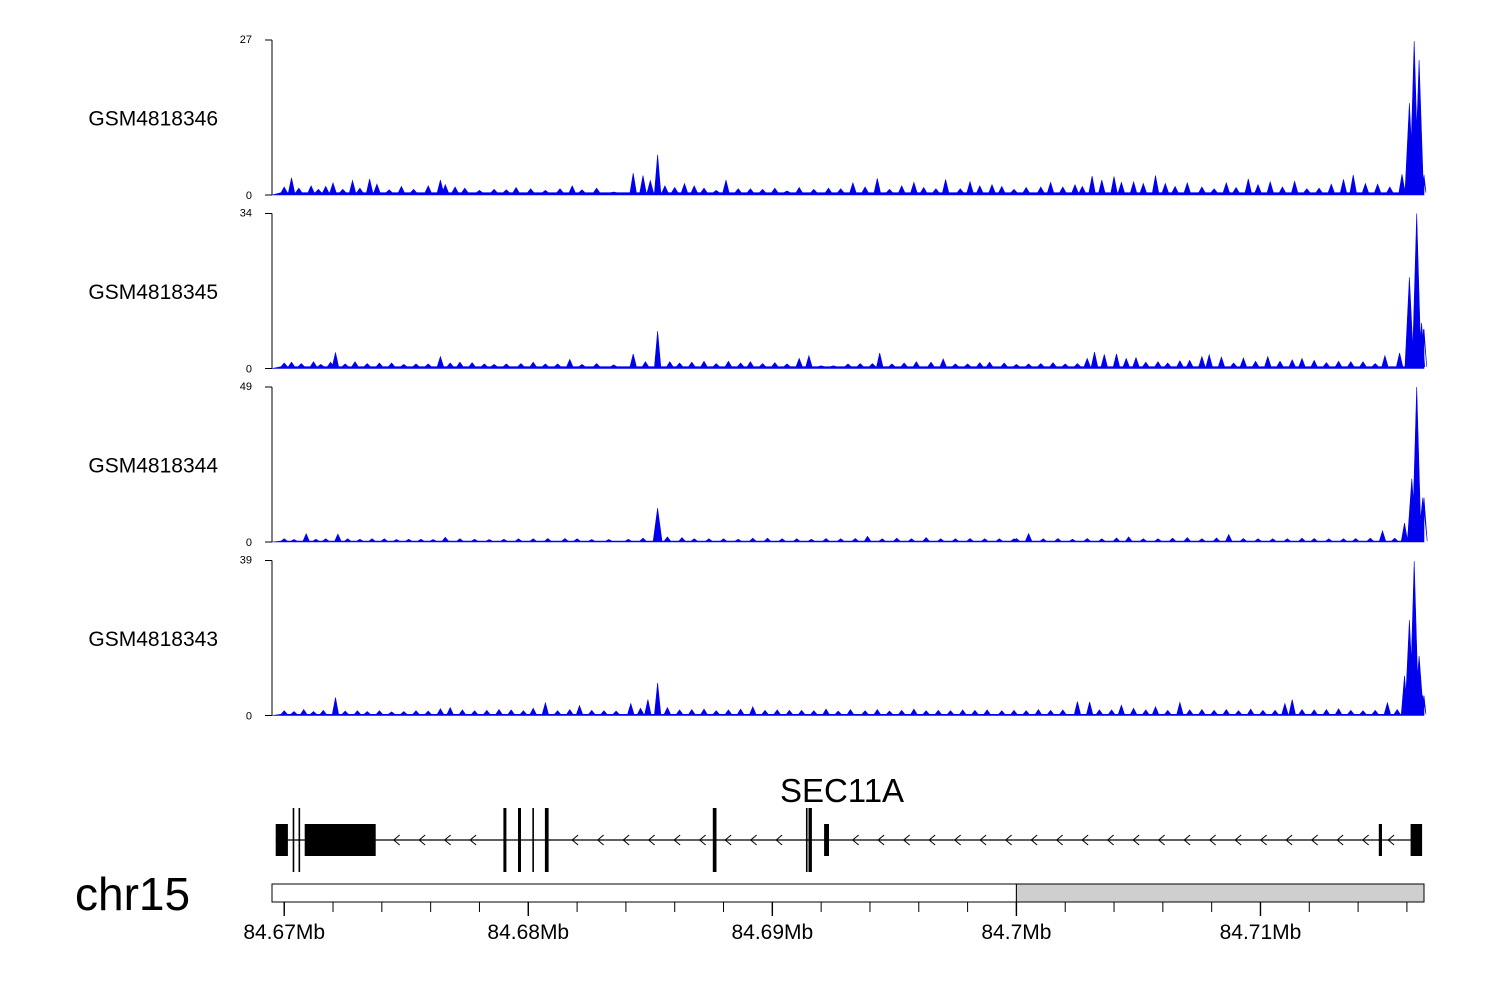 This screenshot has width=1500, height=985. I want to click on track-label: GSM4818346, so click(153, 119).